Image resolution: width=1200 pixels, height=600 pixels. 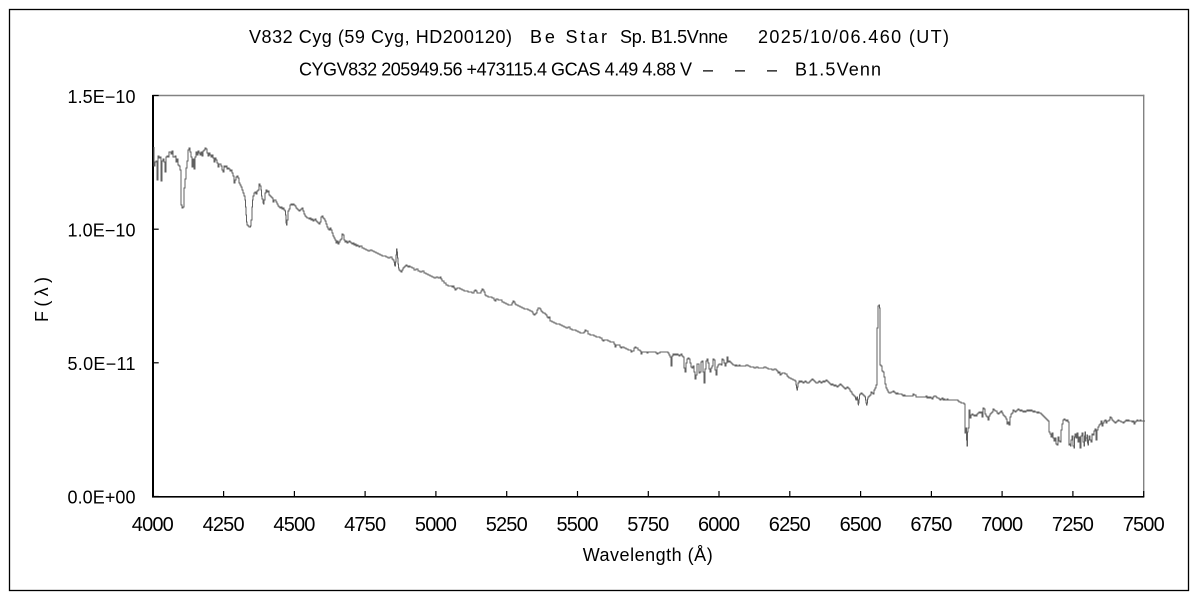 I want to click on svg-text: 6750, so click(x=931, y=525).